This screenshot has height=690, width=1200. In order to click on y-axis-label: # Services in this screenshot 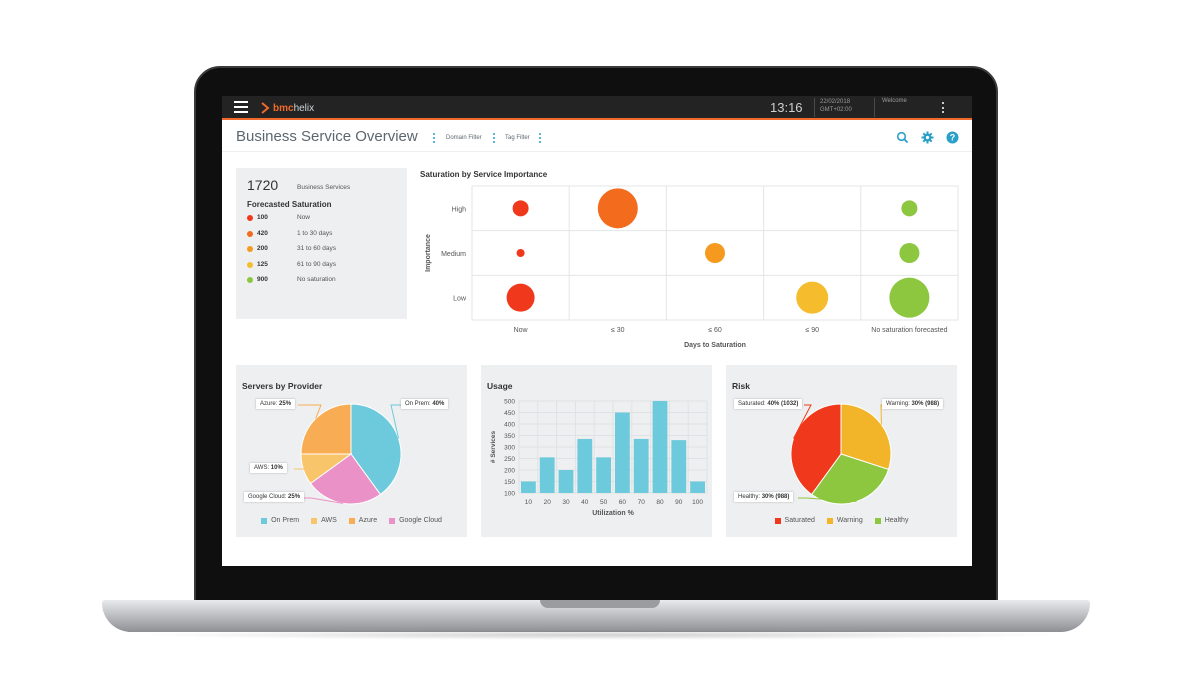, I will do `click(493, 447)`.